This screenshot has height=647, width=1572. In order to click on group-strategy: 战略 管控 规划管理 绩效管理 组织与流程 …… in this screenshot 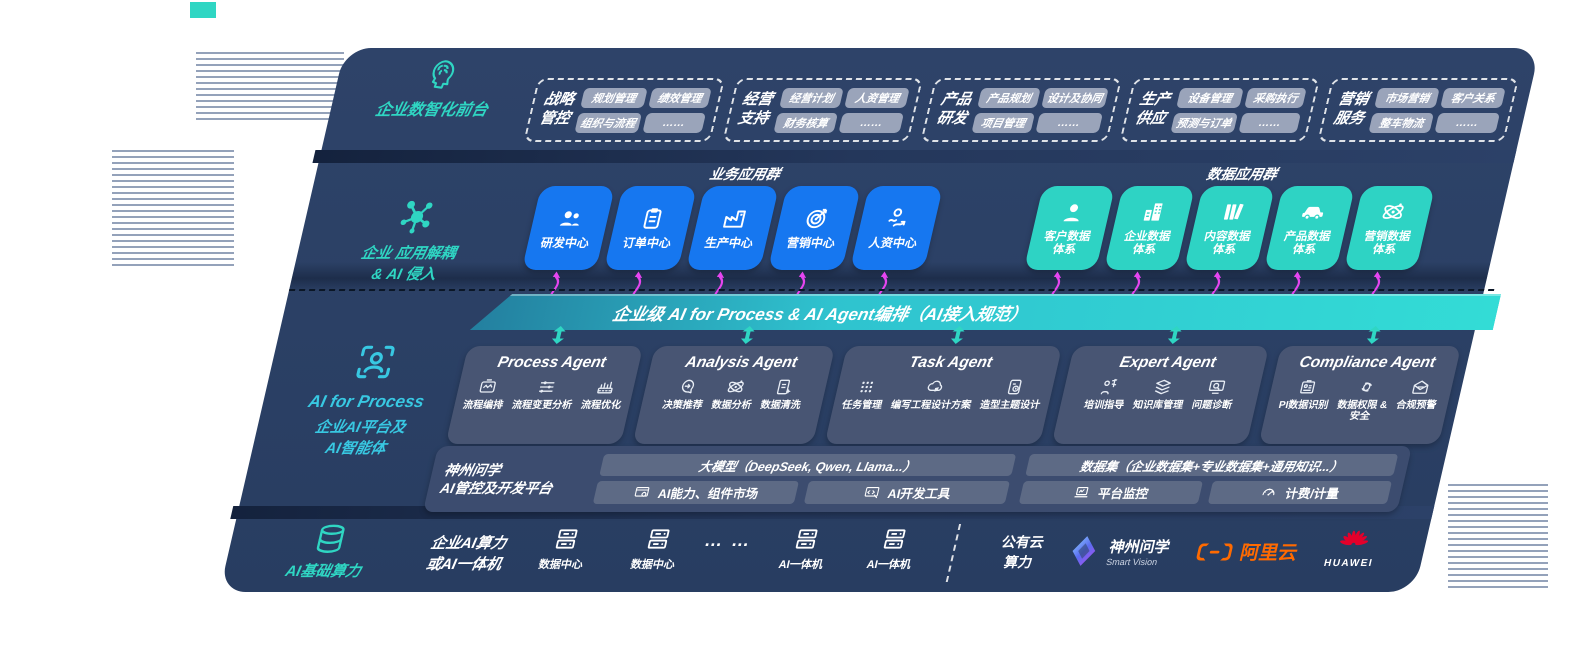, I will do `click(624, 110)`.